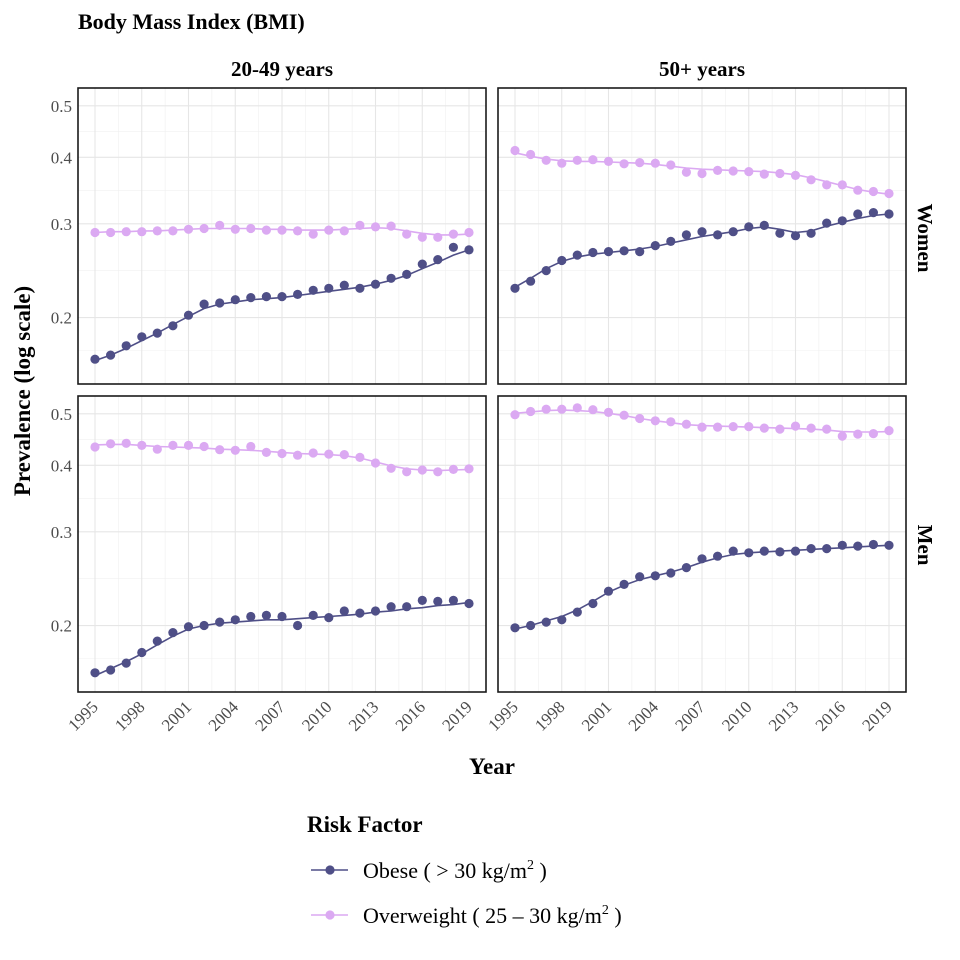 The height and width of the screenshot is (960, 960). Describe the element at coordinates (690, 716) in the screenshot. I see `x-tick-label: 2007` at that location.